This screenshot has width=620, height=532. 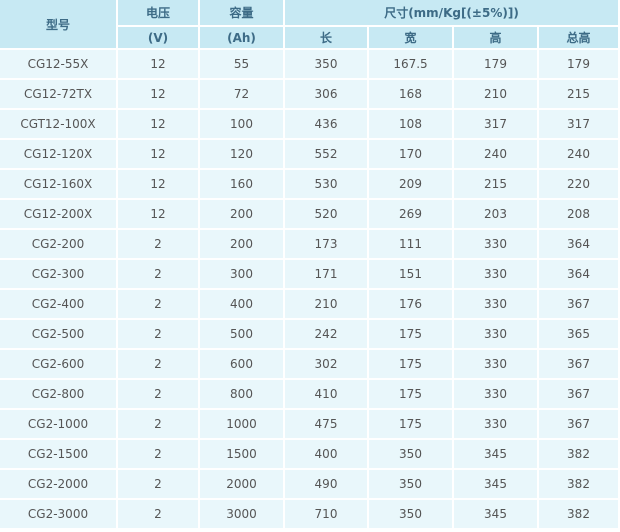 What do you see at coordinates (495, 94) in the screenshot?
I see `cell-height: 210` at bounding box center [495, 94].